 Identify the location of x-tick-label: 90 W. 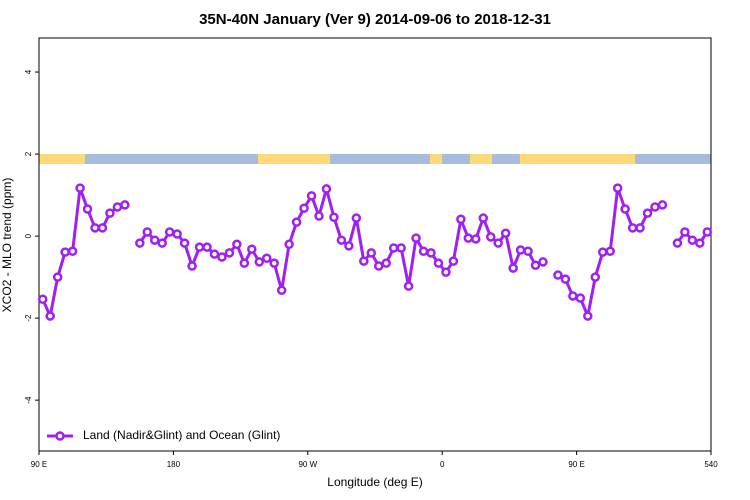
(307, 464).